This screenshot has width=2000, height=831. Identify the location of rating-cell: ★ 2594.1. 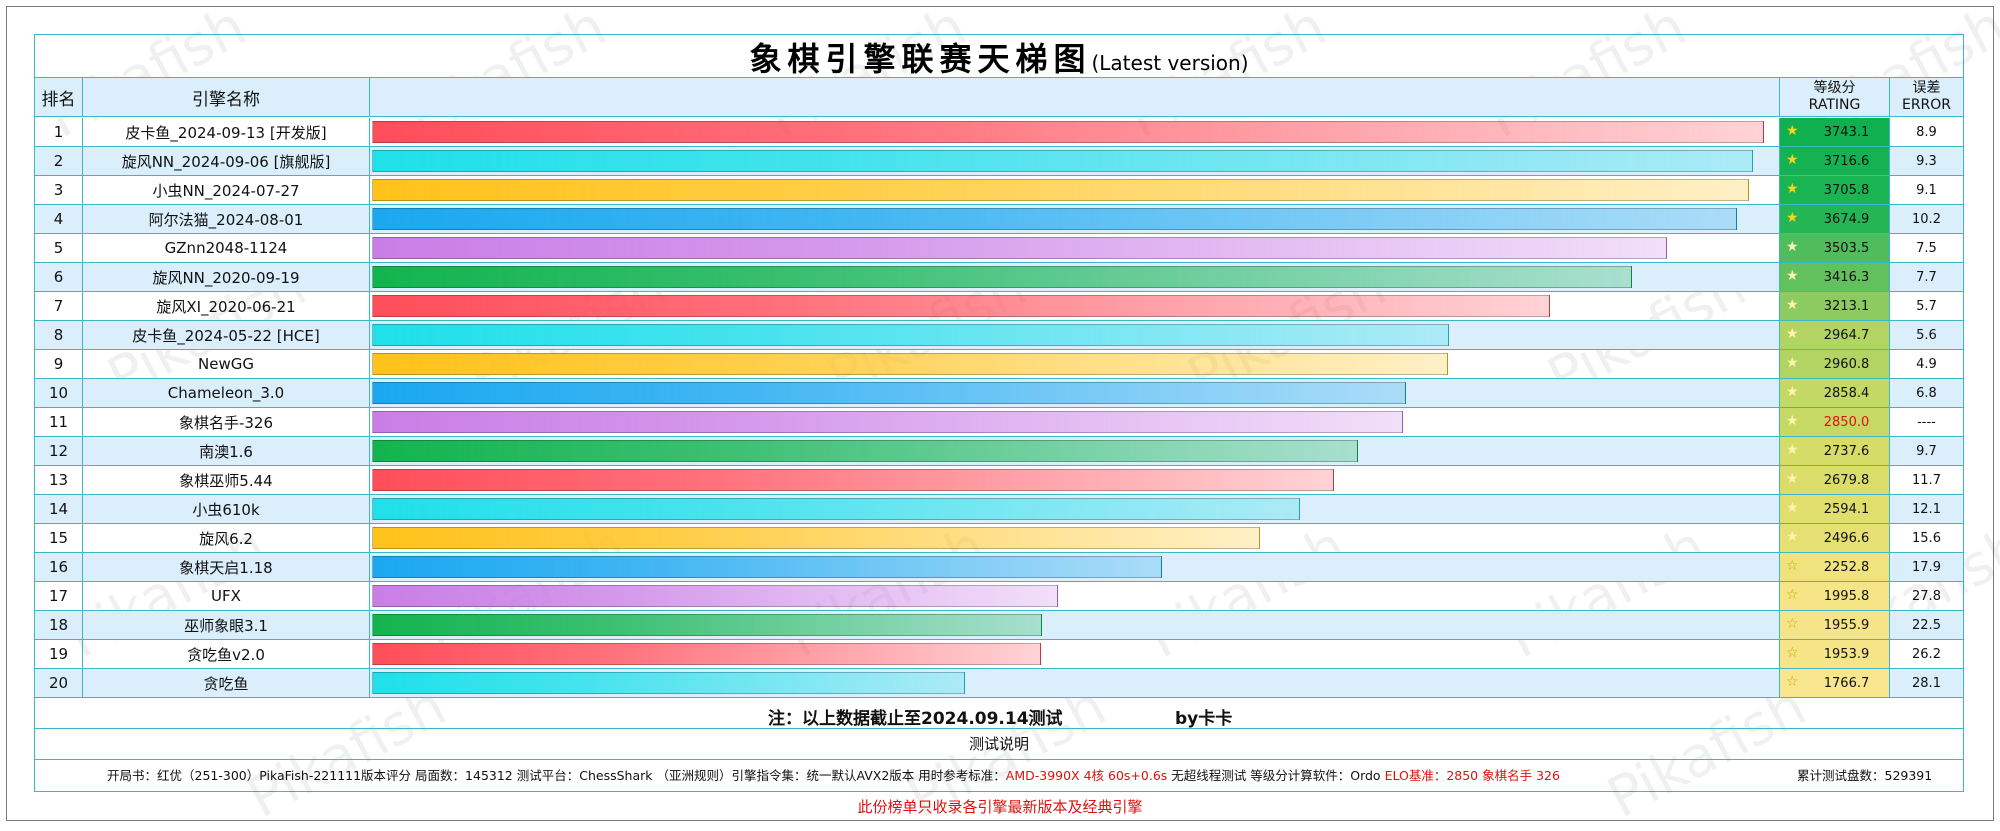
(1835, 509).